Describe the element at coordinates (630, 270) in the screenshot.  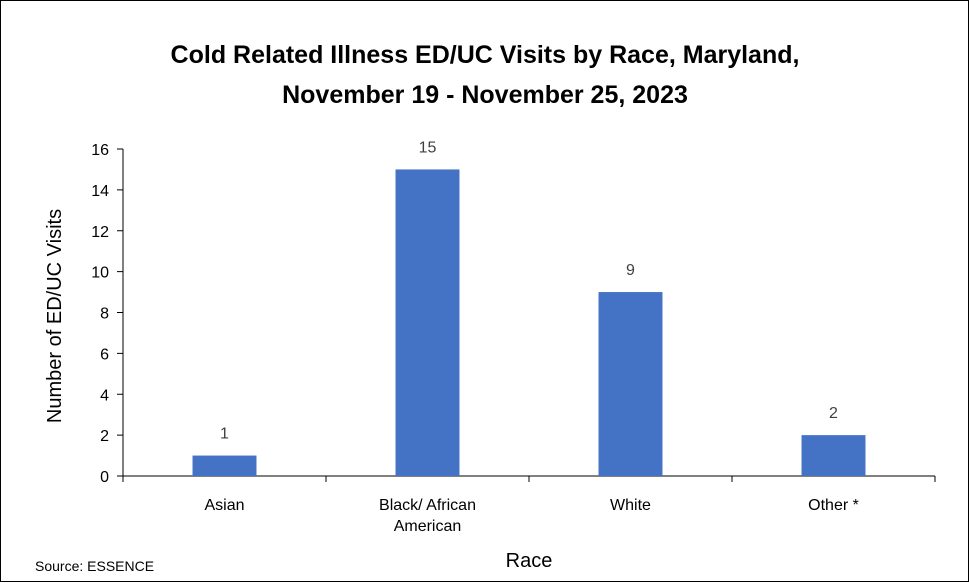
I see `data-label: 9` at that location.